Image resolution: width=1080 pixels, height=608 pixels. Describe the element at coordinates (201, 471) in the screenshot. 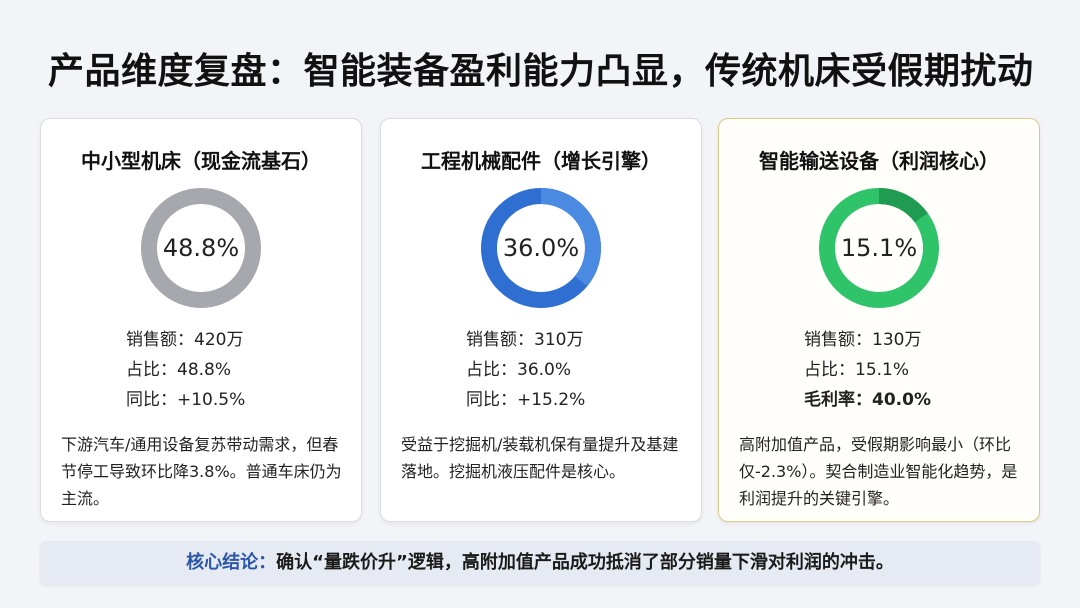

I see `card-description: 下游汽车/通用设备复苏带动需求，但春节停工导致环比降3.8%。普通车床仍为主流。` at that location.